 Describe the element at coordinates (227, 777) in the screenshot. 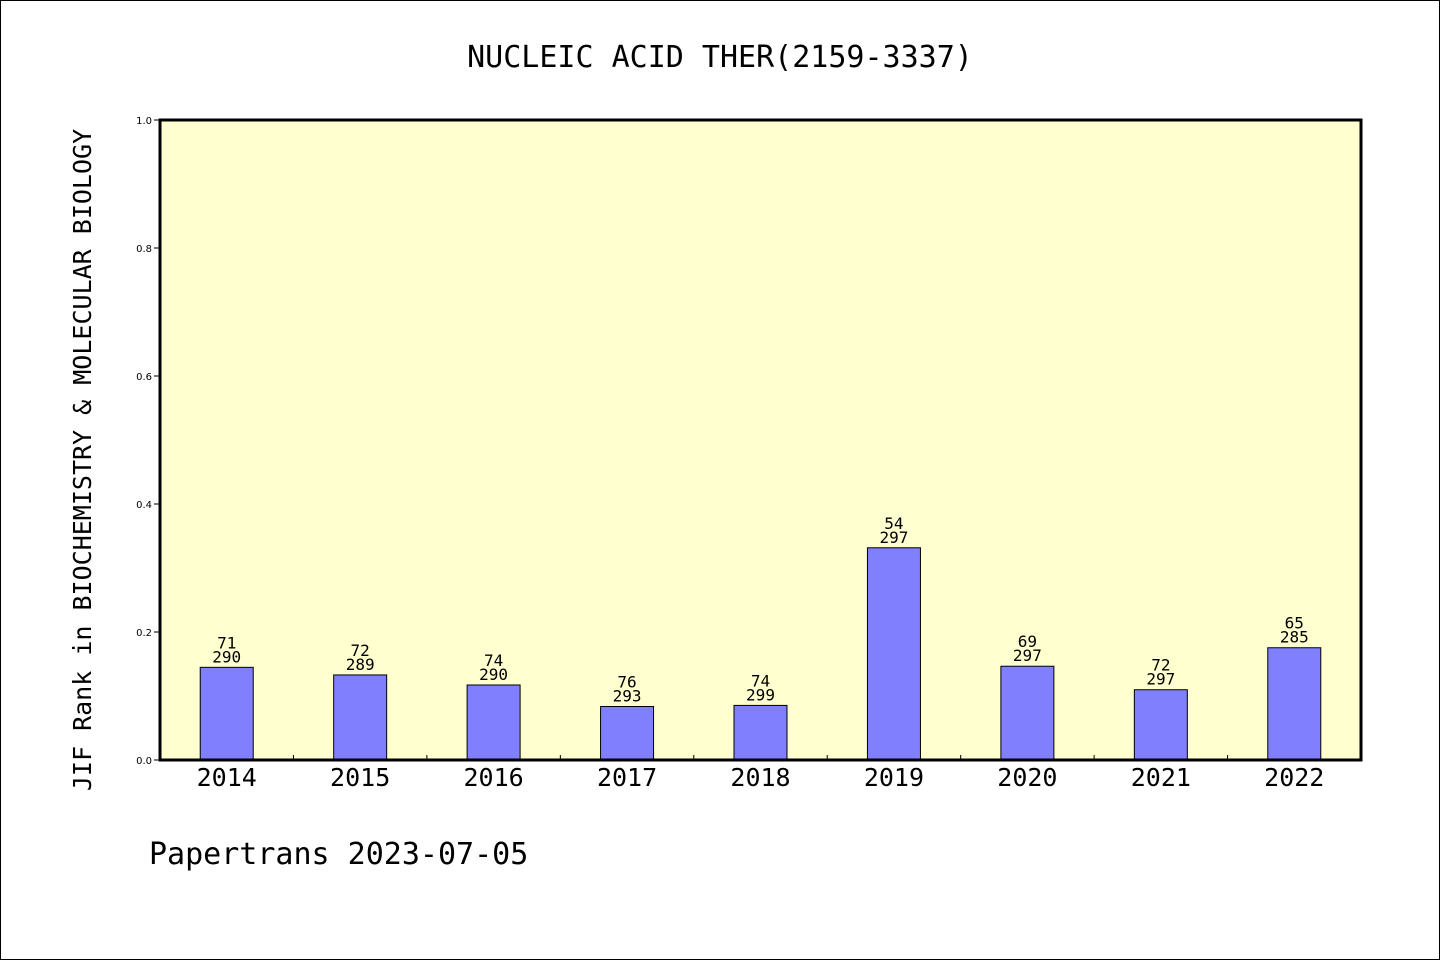

I see `x-tick-label: 2014` at that location.